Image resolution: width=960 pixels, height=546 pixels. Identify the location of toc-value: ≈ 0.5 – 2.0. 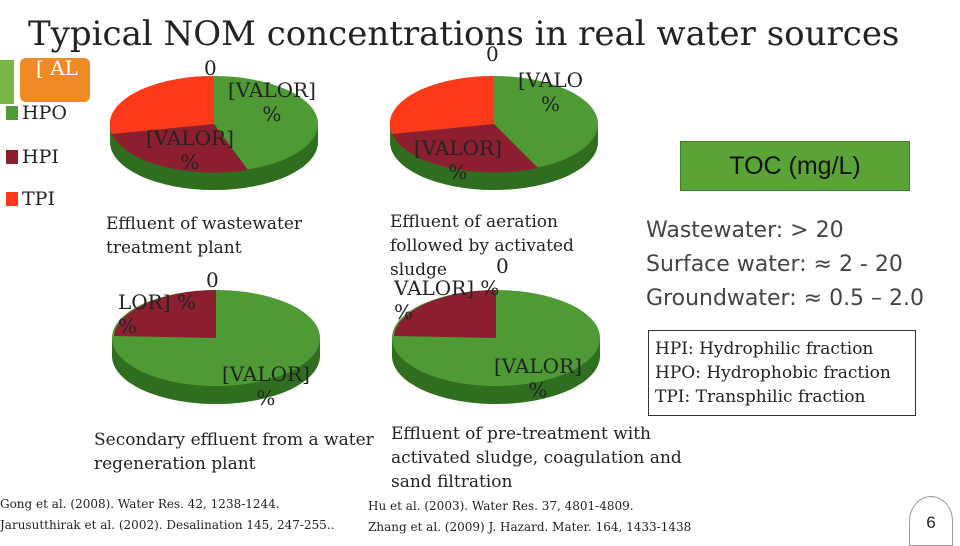
(864, 298).